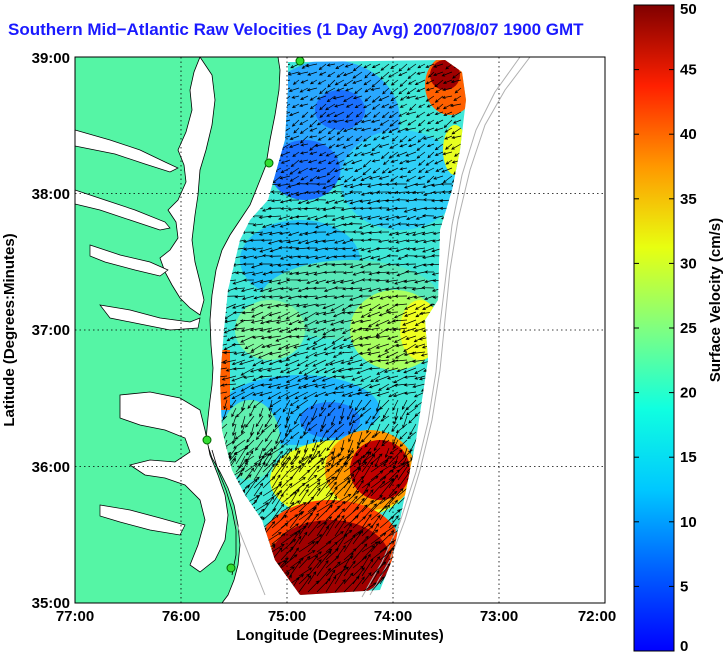 Image resolution: width=724 pixels, height=659 pixels. Describe the element at coordinates (287, 616) in the screenshot. I see `x-tick-label: 75:00` at that location.